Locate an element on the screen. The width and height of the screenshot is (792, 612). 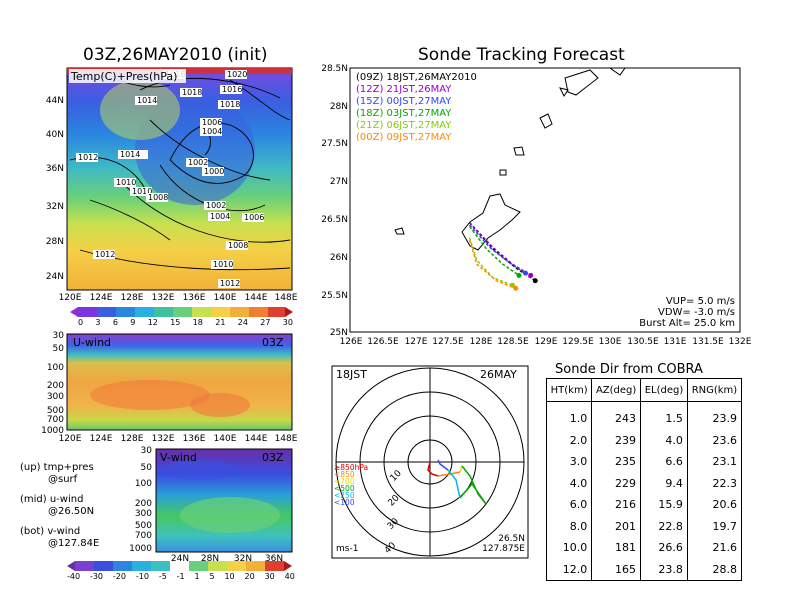
island-amami is located at coordinates (581, 82).